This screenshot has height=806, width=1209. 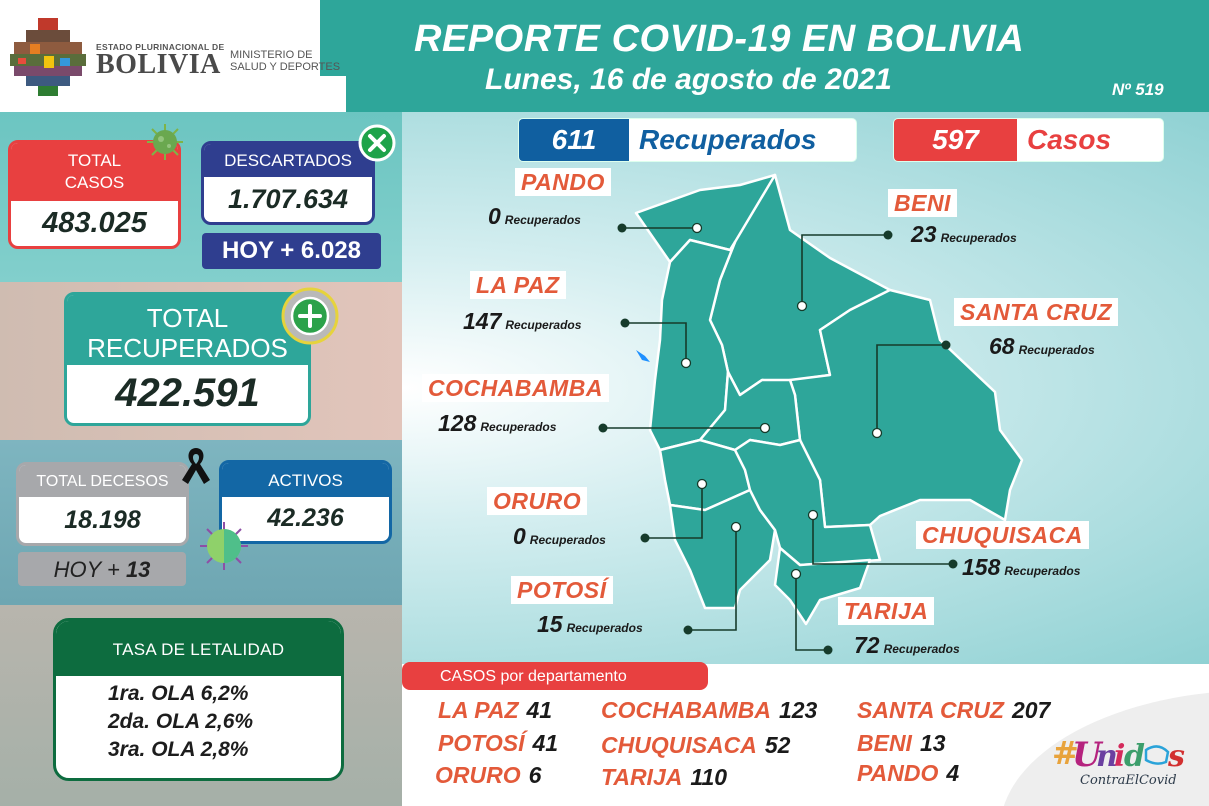 What do you see at coordinates (922, 203) in the screenshot?
I see `dept-label-beni: BENI` at bounding box center [922, 203].